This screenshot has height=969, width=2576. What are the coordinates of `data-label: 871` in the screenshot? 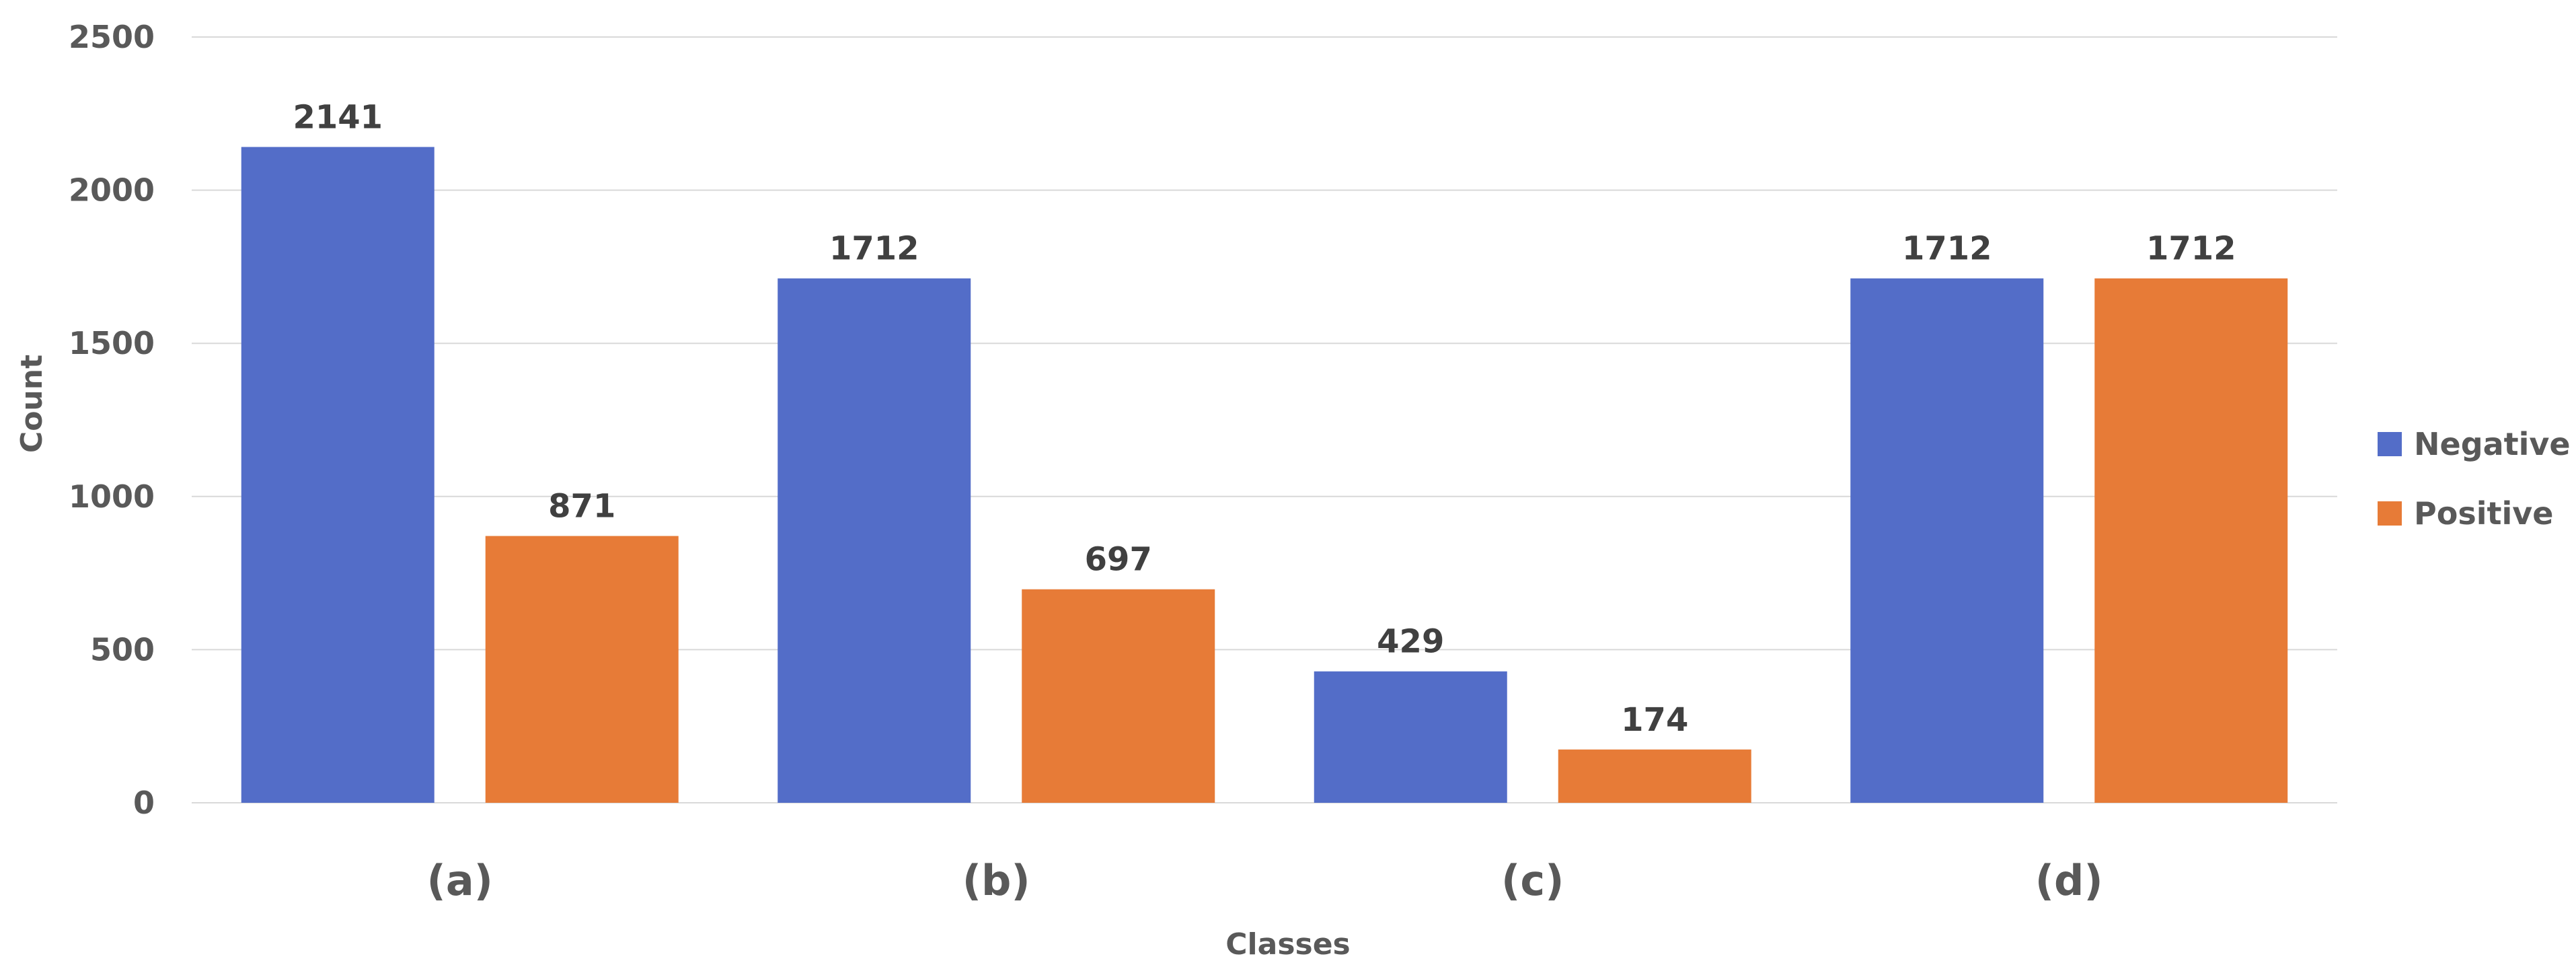 It's located at (581, 507).